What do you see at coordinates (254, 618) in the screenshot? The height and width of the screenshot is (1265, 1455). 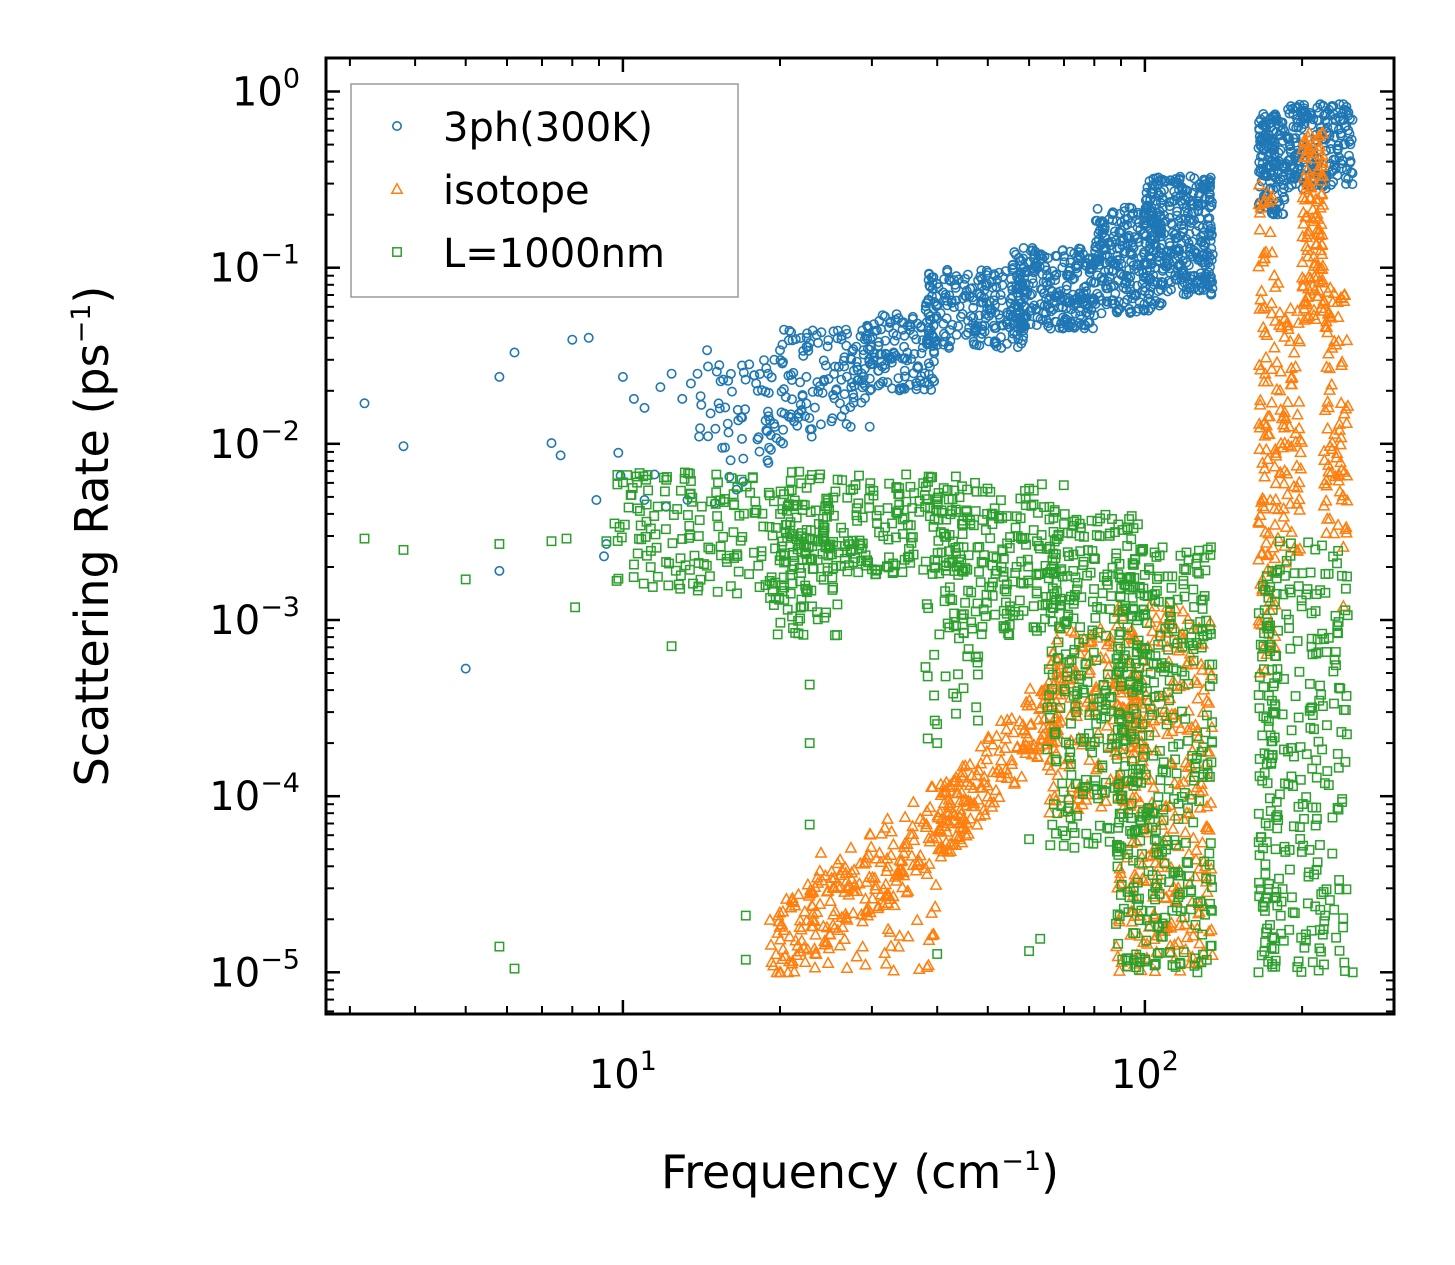 I see `y-tick-label: 10⁻³` at bounding box center [254, 618].